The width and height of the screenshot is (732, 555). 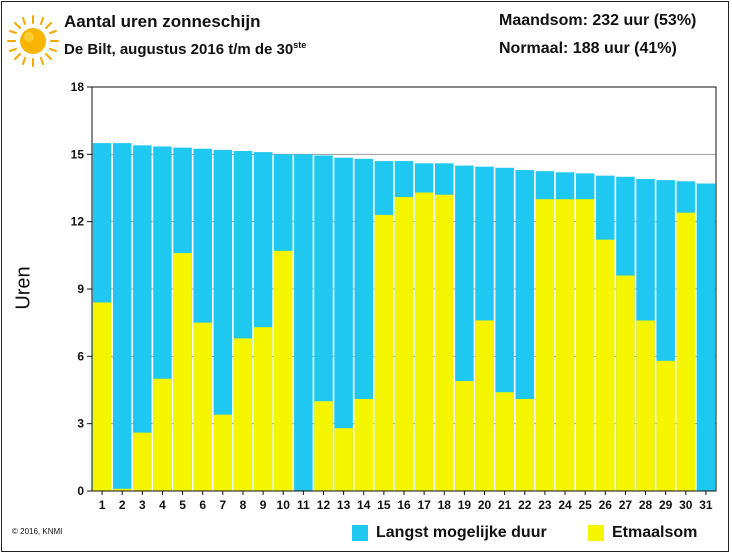 What do you see at coordinates (626, 505) in the screenshot?
I see `x-tick-label-27: 27` at bounding box center [626, 505].